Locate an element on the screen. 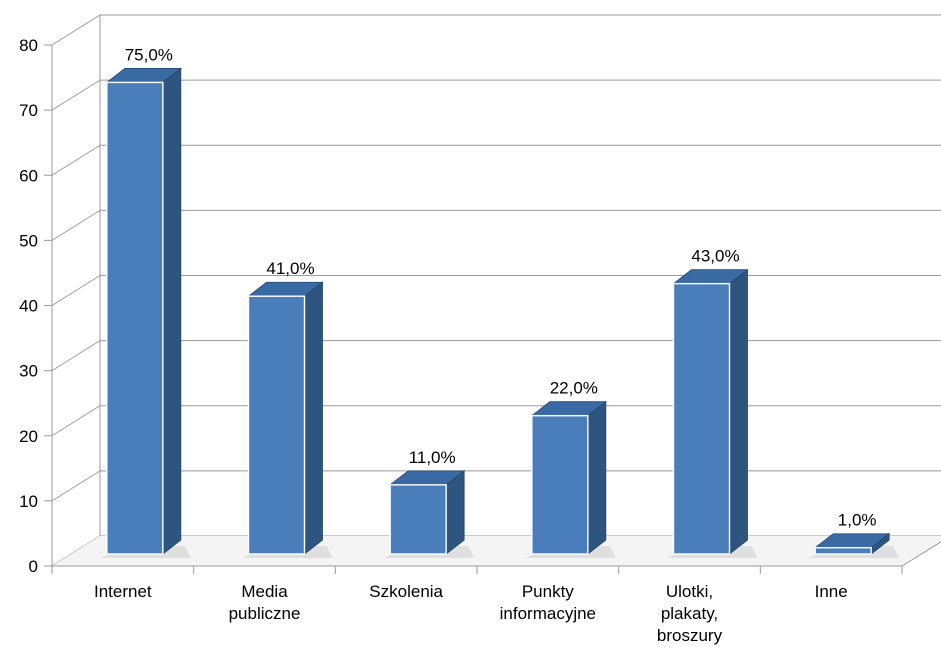  data-label: 11,0% is located at coordinates (432, 457).